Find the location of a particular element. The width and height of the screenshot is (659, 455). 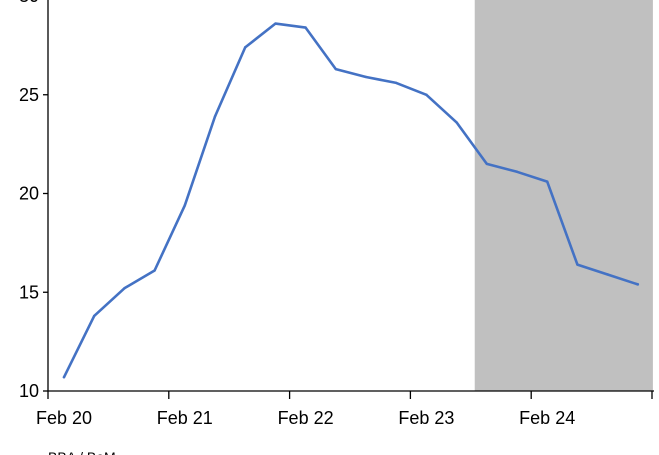

x-tick-label: Feb 24 is located at coordinates (547, 418).